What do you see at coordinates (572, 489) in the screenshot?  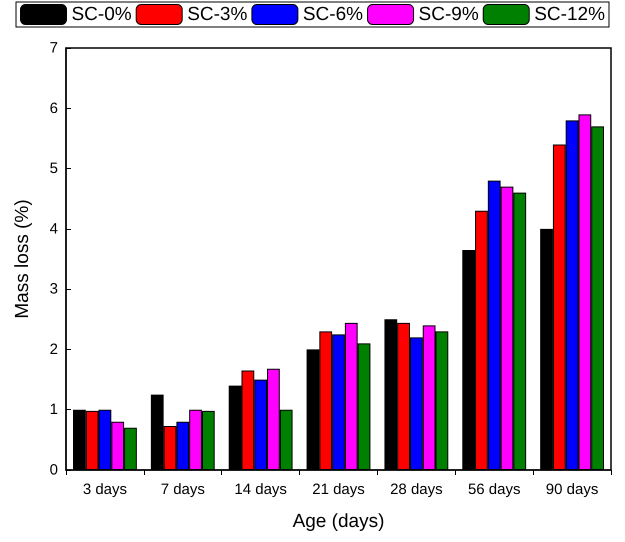 I see `x-tick-label: 90 days` at bounding box center [572, 489].